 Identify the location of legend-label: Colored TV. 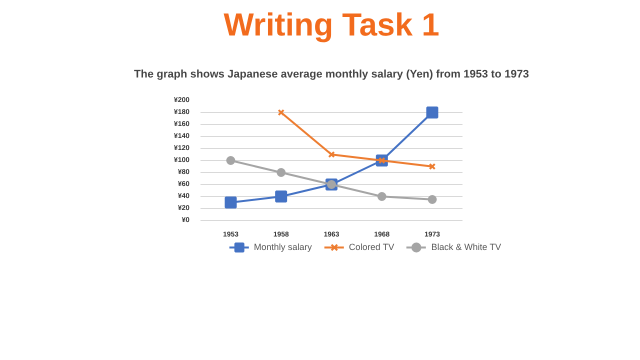
(371, 247).